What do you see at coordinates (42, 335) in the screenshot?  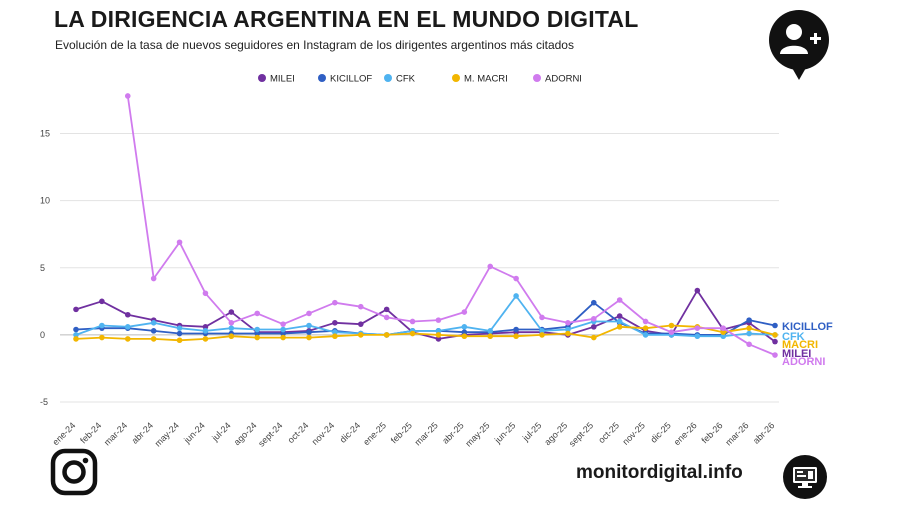 I see `y-tick-label: 0` at bounding box center [42, 335].